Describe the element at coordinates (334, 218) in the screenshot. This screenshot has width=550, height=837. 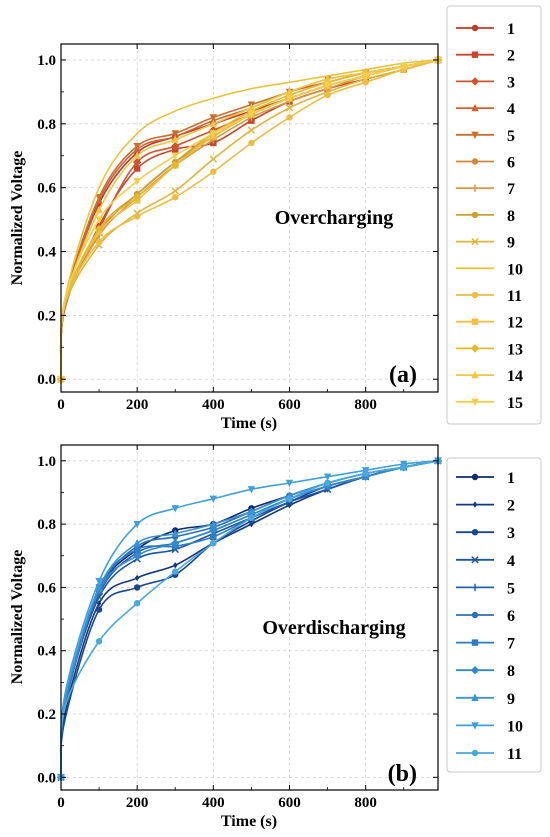
I see `annotation-overcharging: Overcharging` at that location.